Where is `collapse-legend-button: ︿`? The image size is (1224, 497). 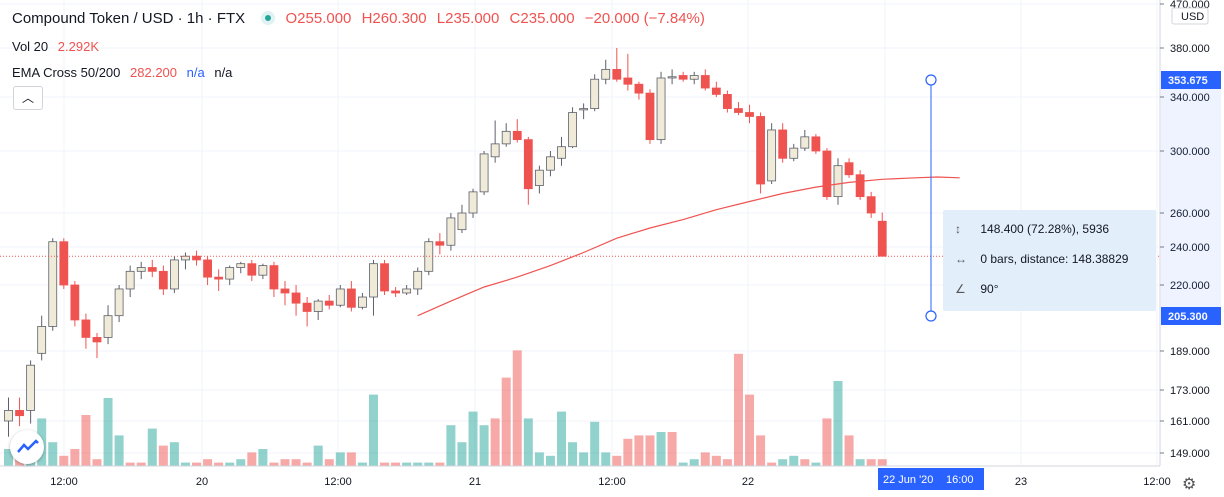
collapse-legend-button: ︿ is located at coordinates (28, 98).